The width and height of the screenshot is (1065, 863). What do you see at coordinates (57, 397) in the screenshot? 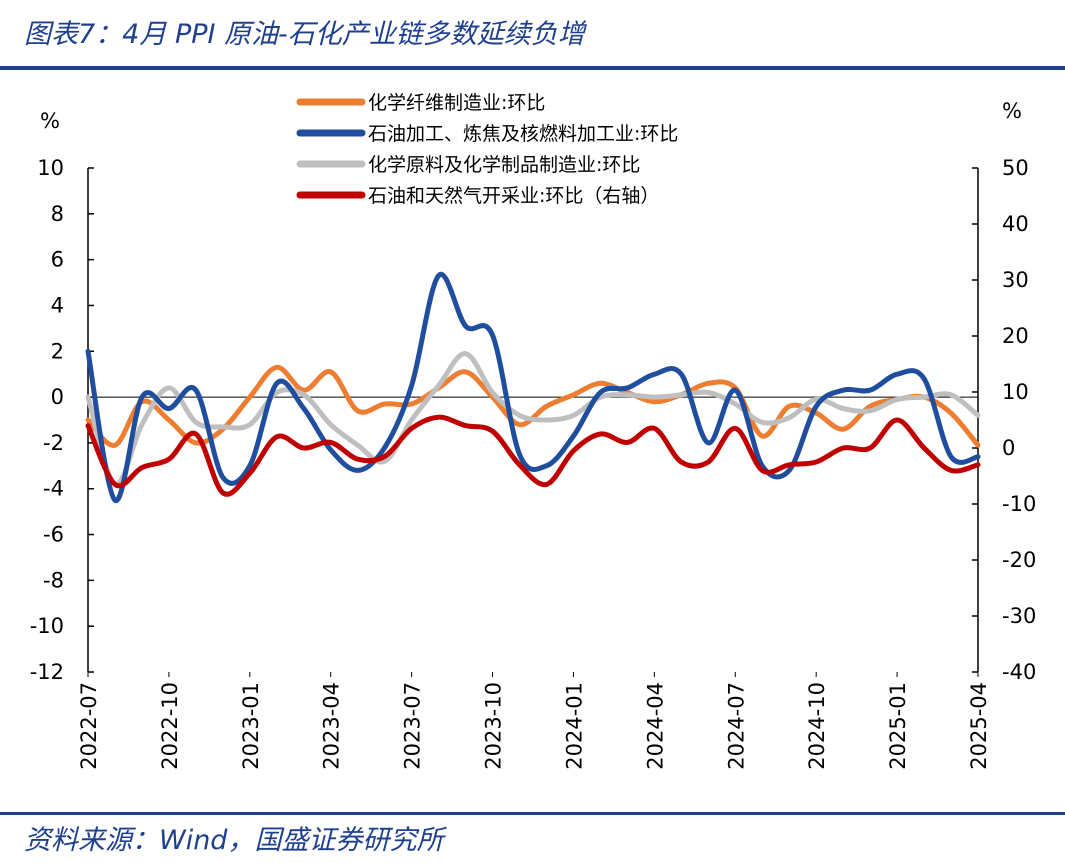
I see `left-tick-label: 0` at bounding box center [57, 397].